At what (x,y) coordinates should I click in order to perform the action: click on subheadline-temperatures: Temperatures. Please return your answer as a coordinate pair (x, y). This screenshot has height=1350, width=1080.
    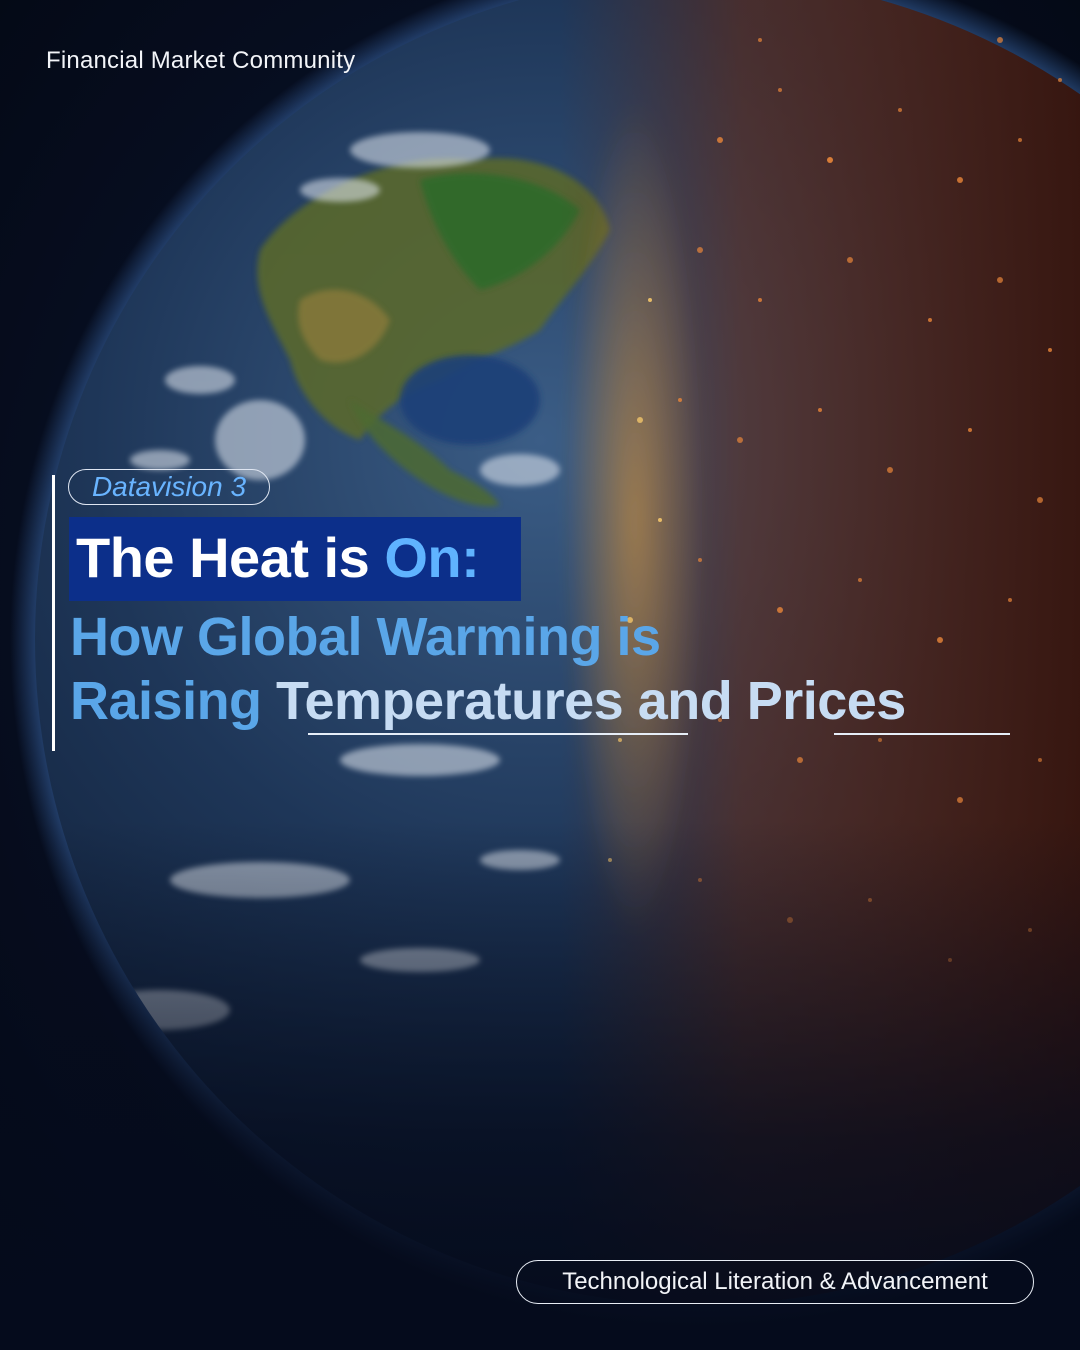
    Looking at the image, I should click on (450, 701).